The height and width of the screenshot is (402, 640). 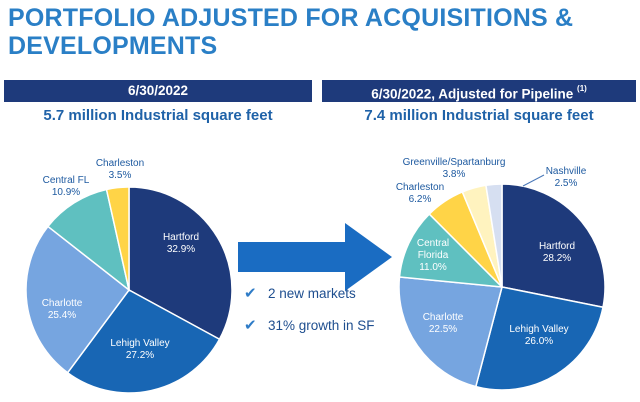 What do you see at coordinates (62, 309) in the screenshot?
I see `left-pie-label-charlotte: Charlotte 25.4%` at bounding box center [62, 309].